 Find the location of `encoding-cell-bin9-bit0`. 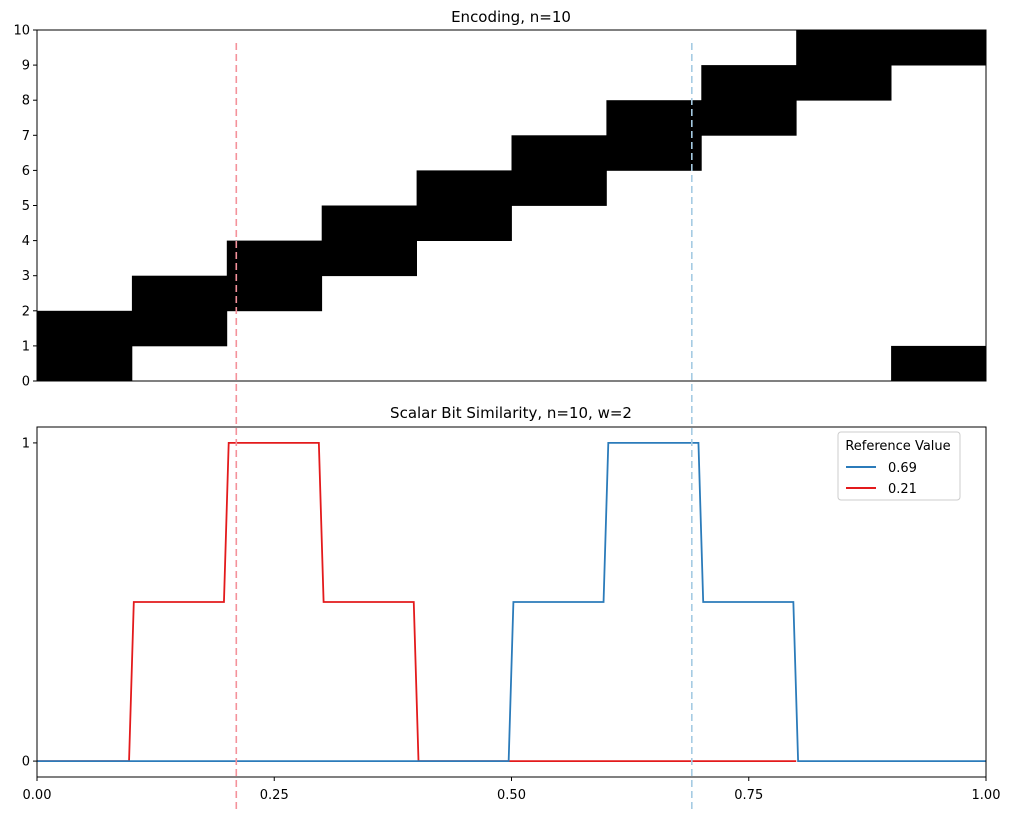

encoding-cell-bin9-bit0 is located at coordinates (939, 363).